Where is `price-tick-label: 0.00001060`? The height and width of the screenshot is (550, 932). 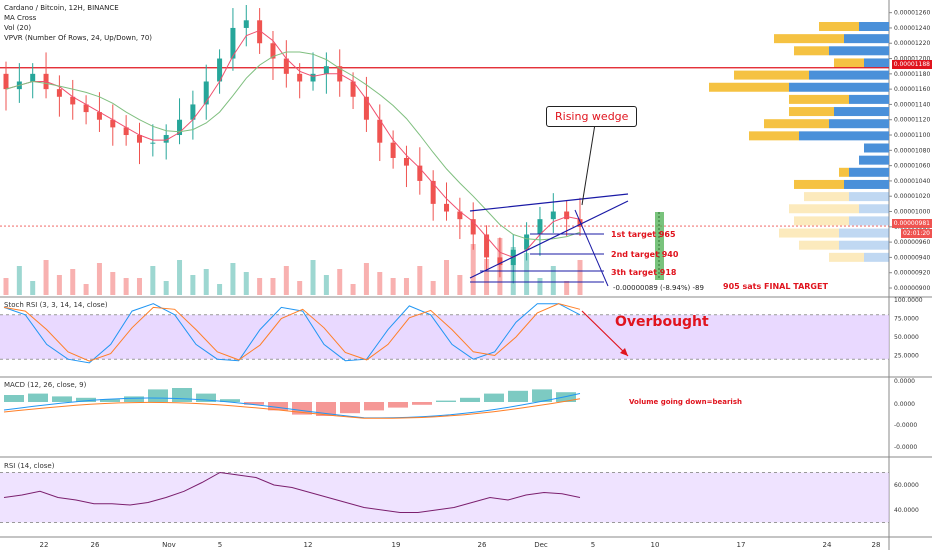 price-tick-label: 0.00001060 is located at coordinates (912, 166).